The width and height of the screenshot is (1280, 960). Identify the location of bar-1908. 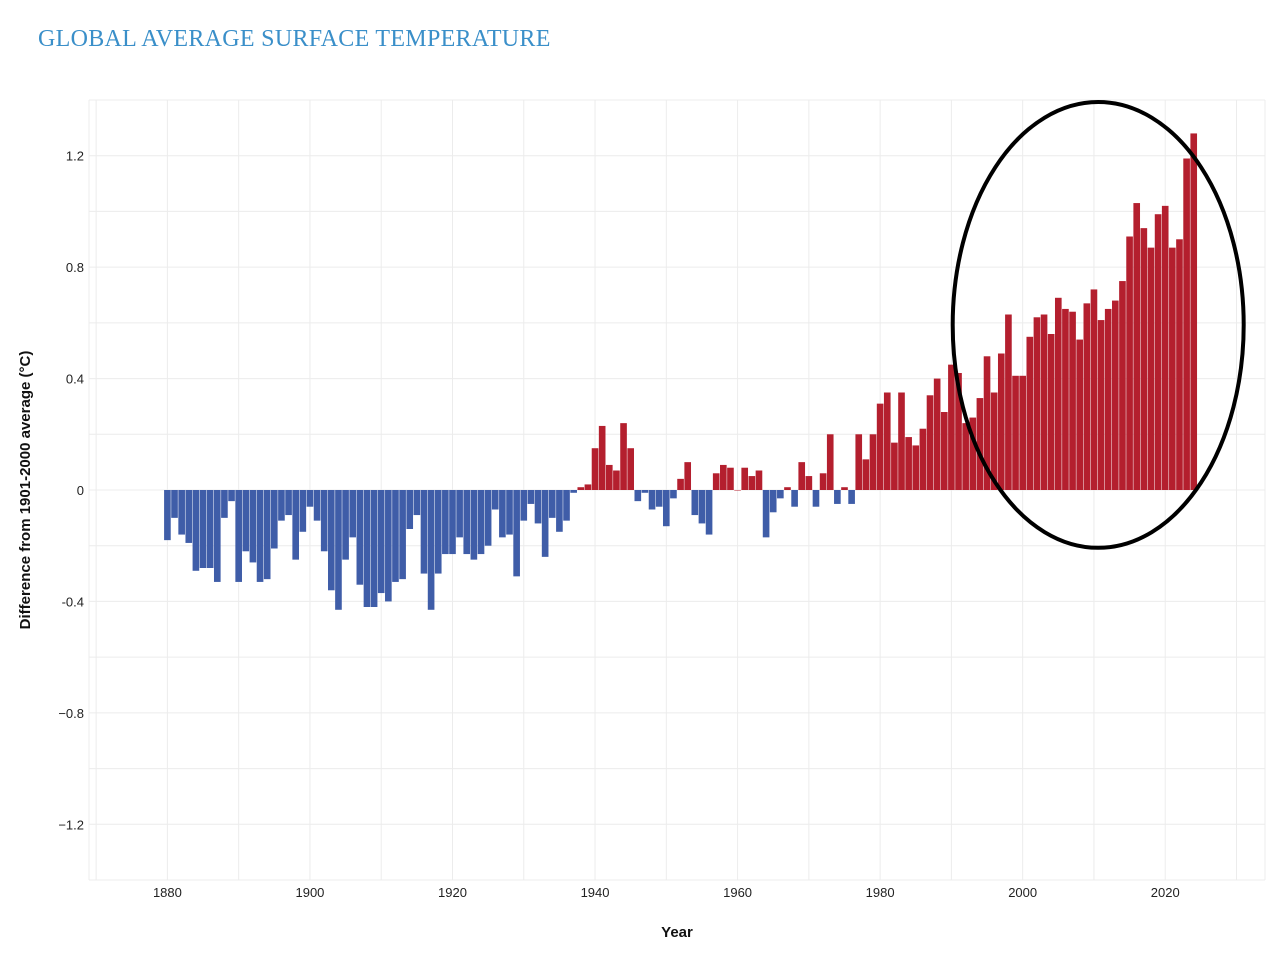
(367, 548).